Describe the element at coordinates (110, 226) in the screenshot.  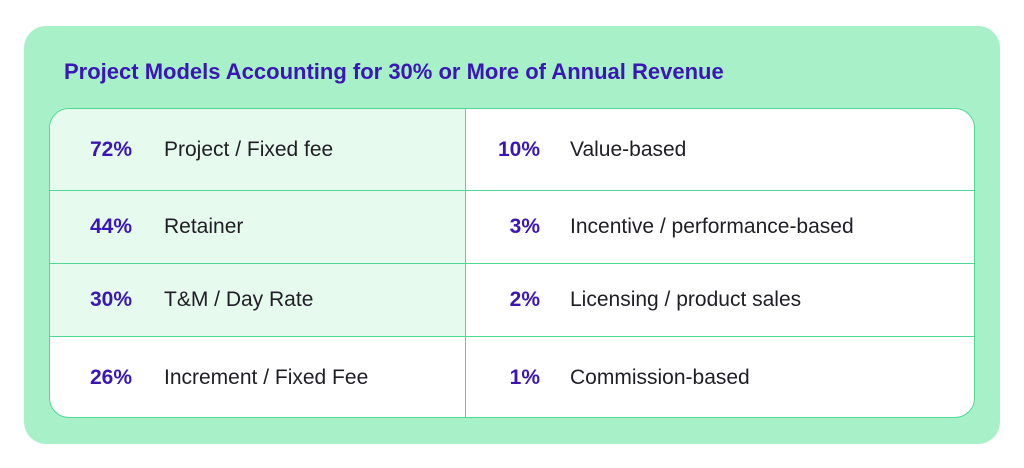
I see `row-percent: 44%` at that location.